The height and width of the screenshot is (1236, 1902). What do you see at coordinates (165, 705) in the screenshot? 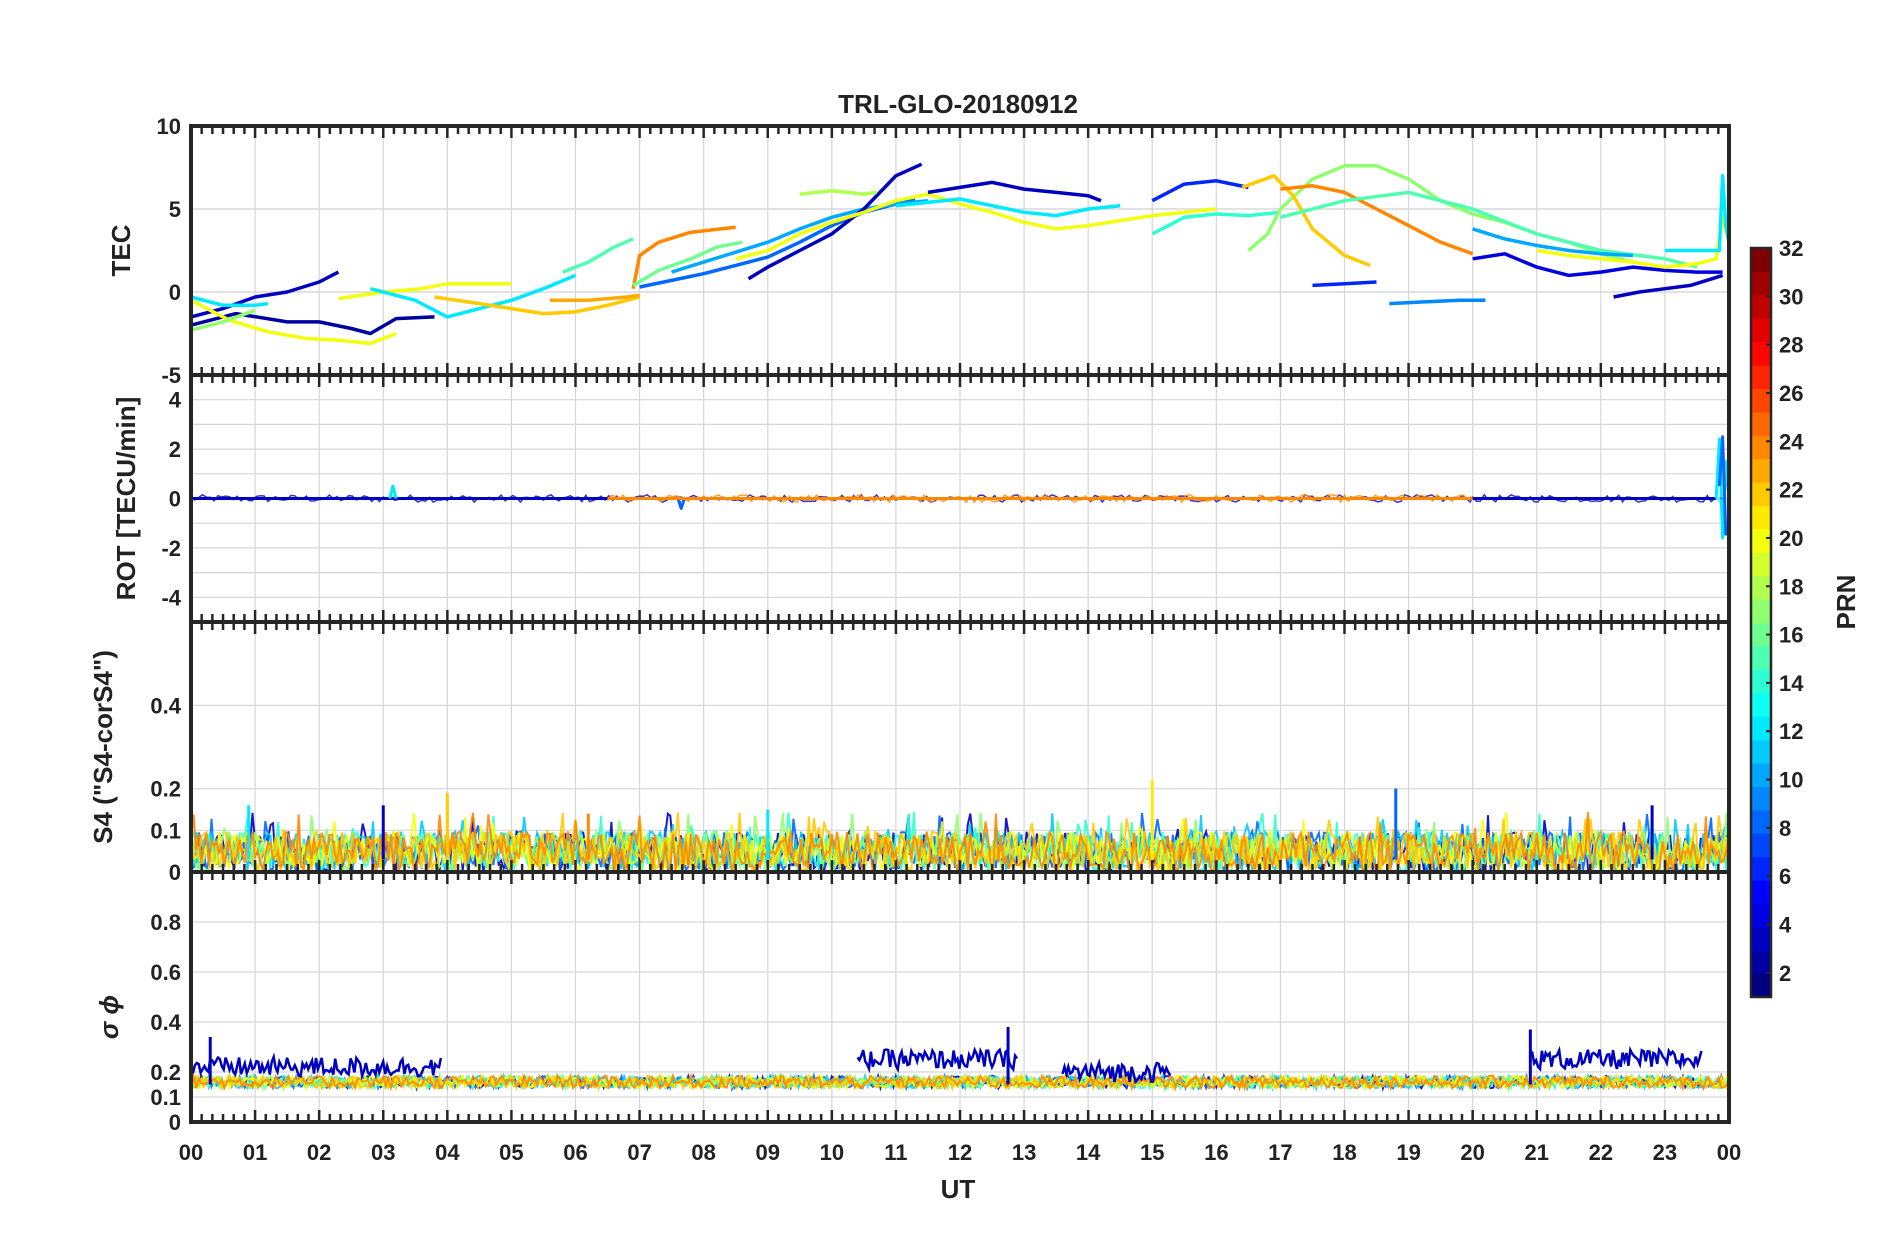
I see `y-tick-label: 0.4` at bounding box center [165, 705].